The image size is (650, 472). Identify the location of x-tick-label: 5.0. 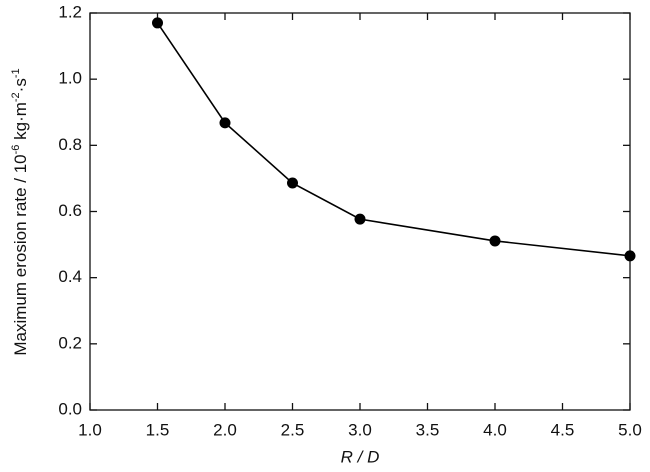
(630, 429).